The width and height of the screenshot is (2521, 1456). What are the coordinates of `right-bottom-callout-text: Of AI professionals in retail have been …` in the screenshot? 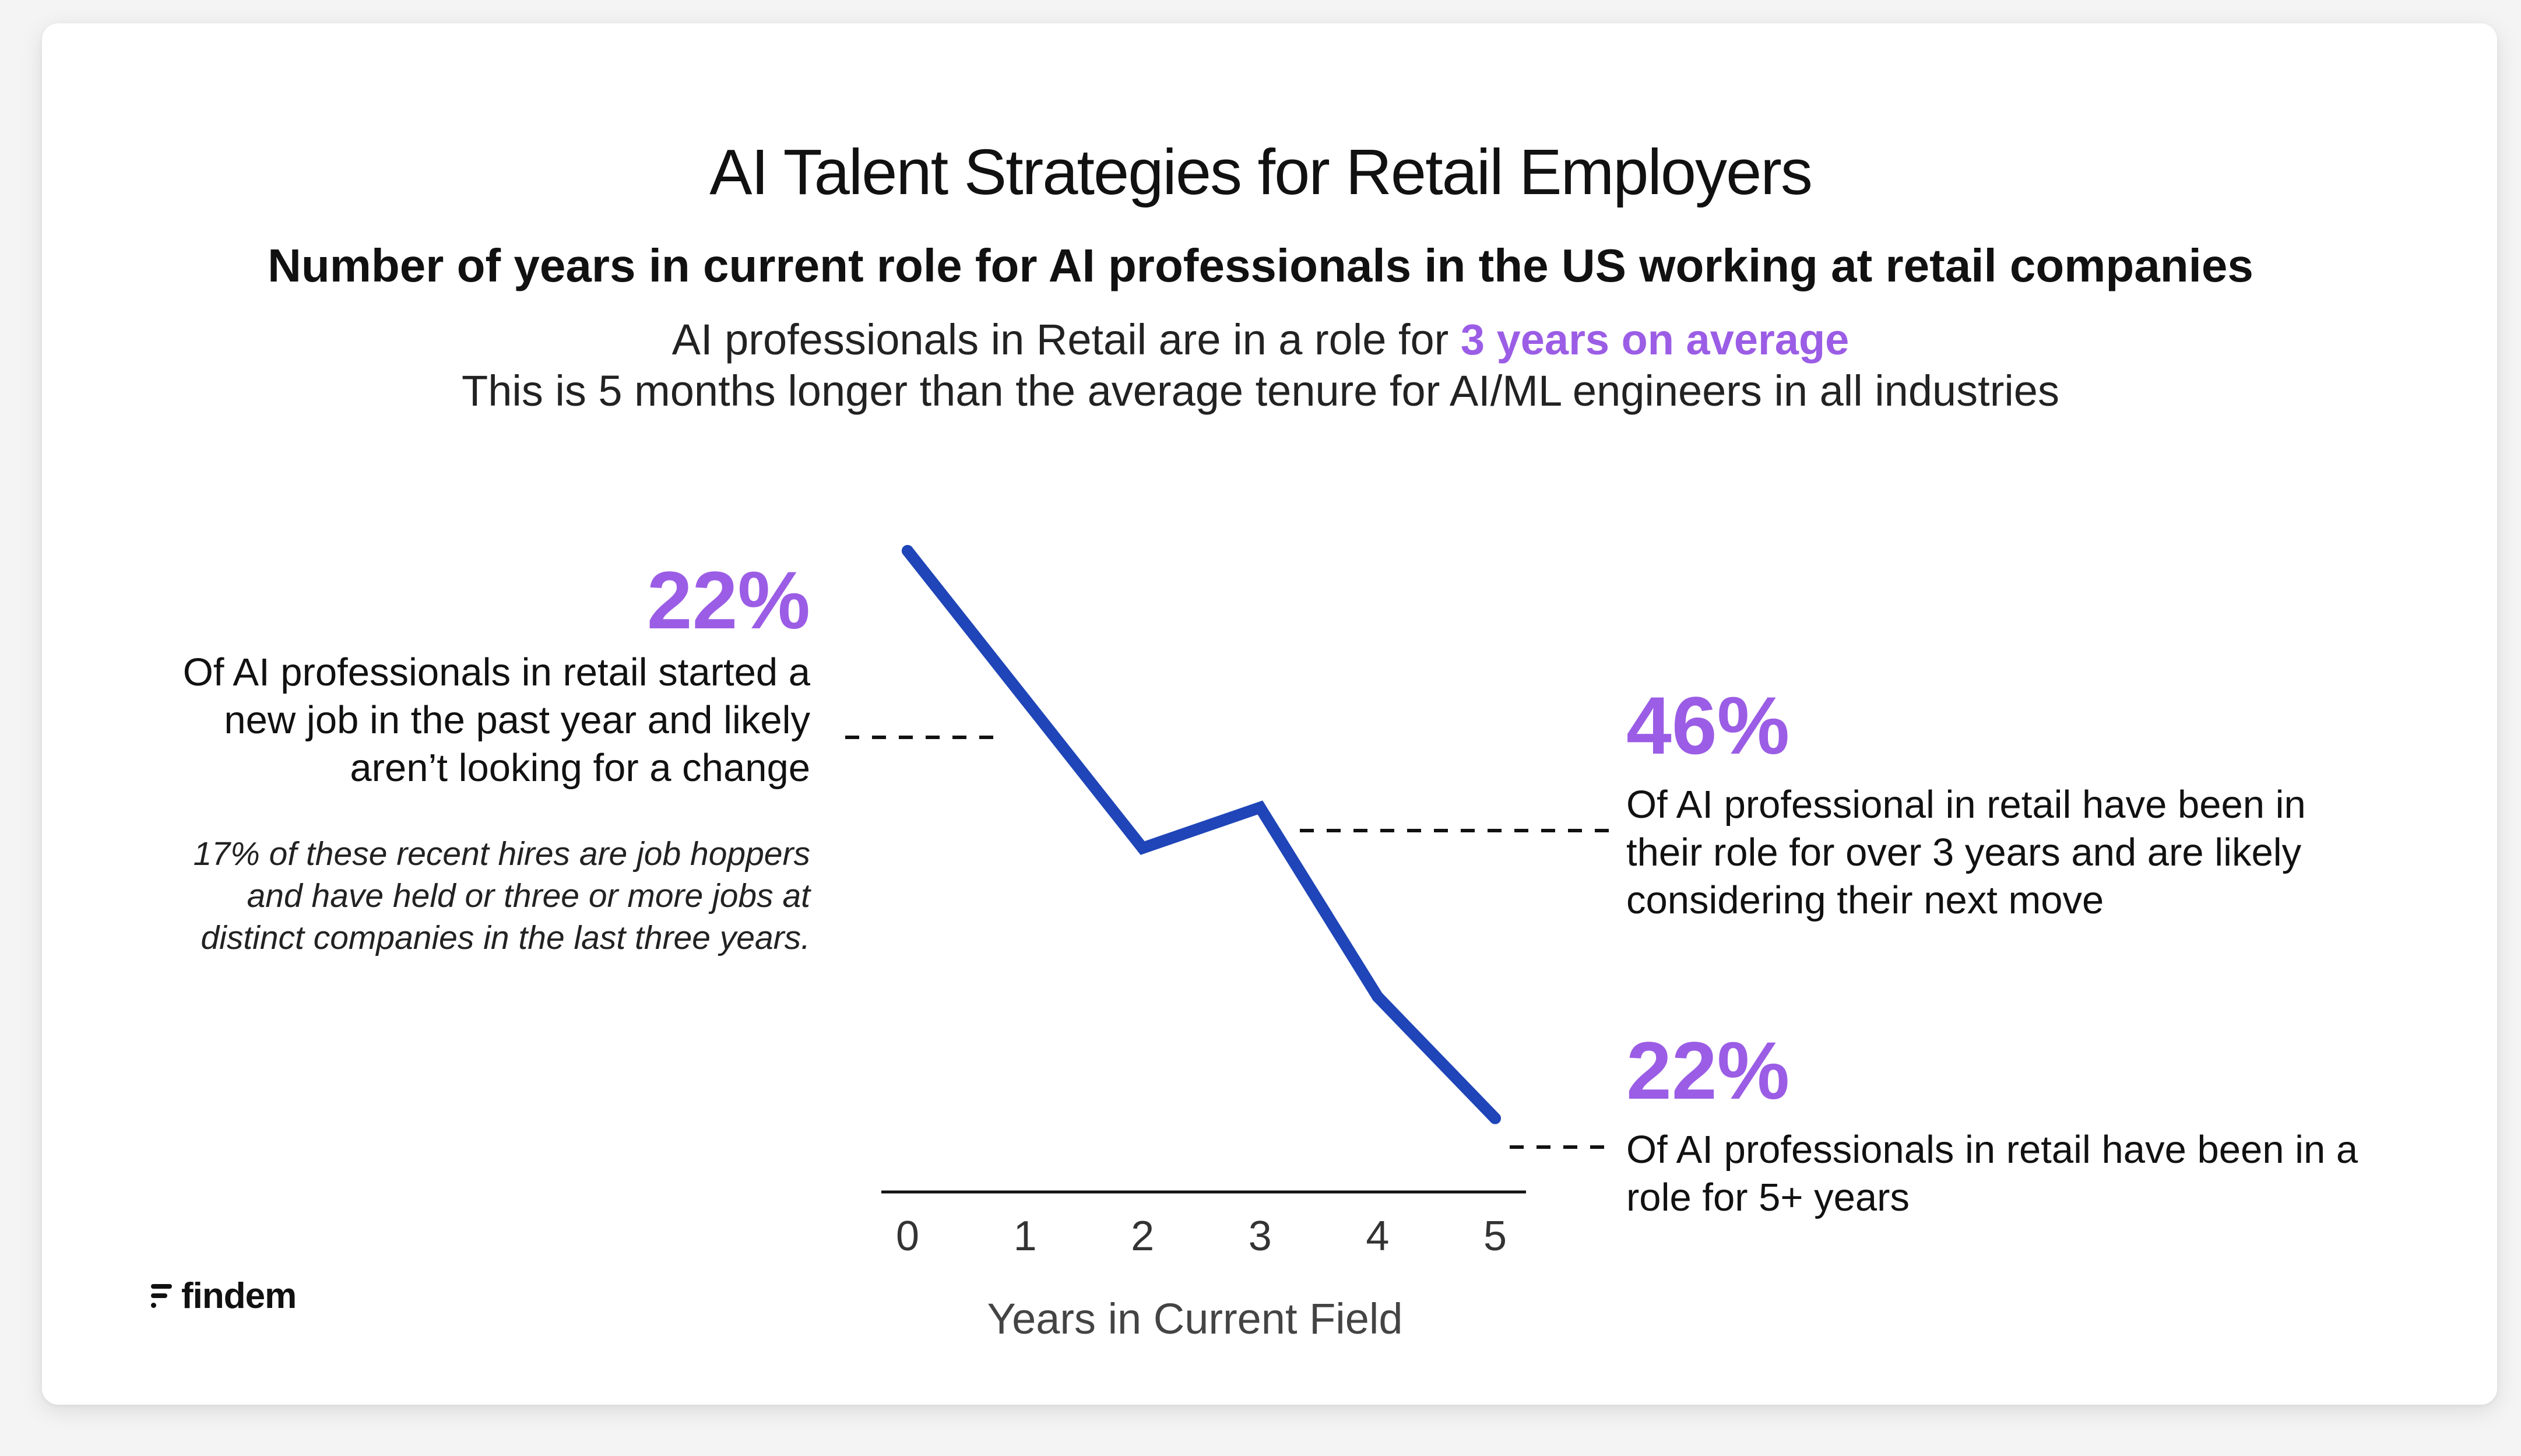 It's located at (1992, 1173).